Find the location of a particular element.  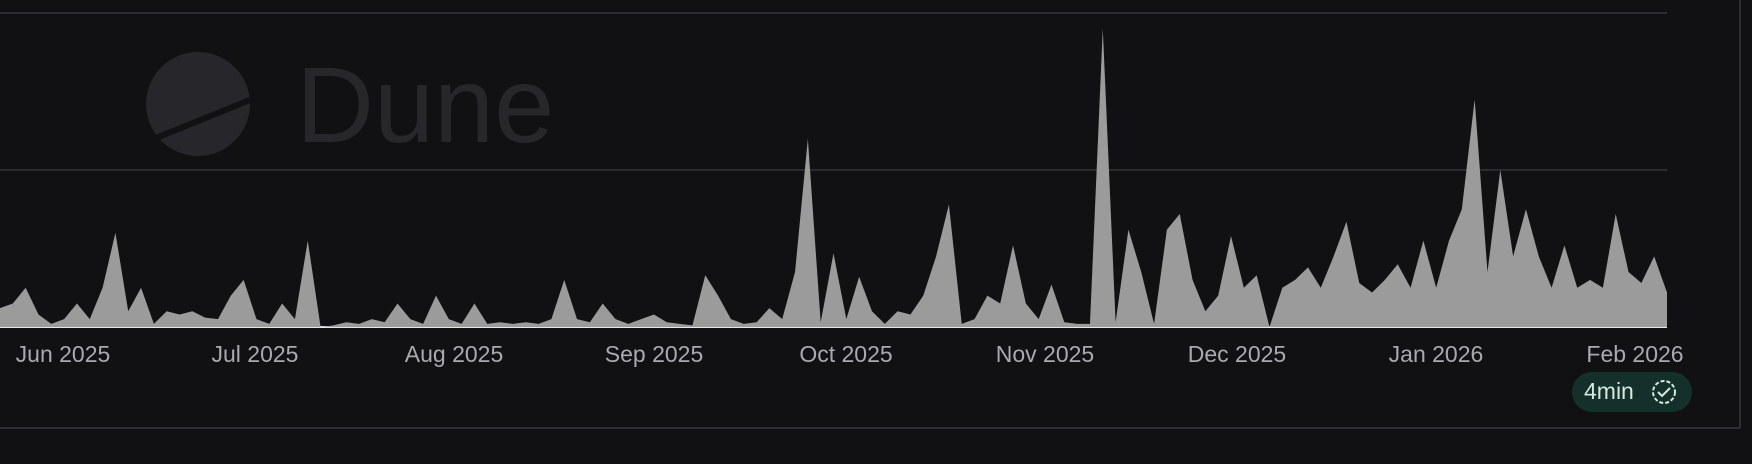

badge-text: 4min is located at coordinates (1609, 391).